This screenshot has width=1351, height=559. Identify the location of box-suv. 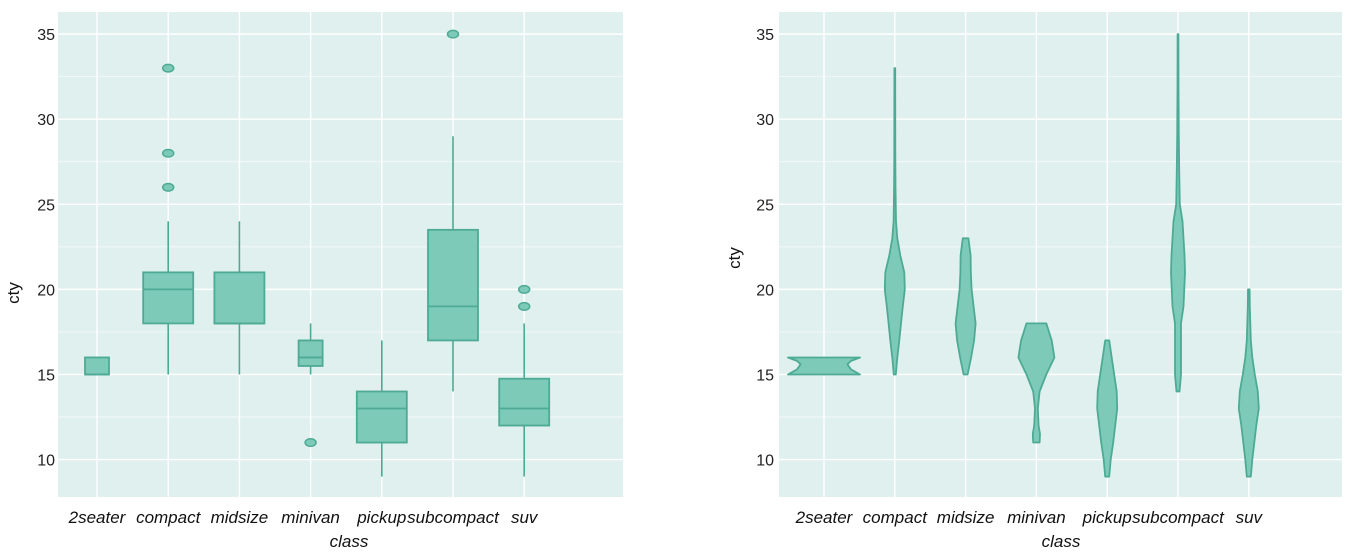
(524, 380).